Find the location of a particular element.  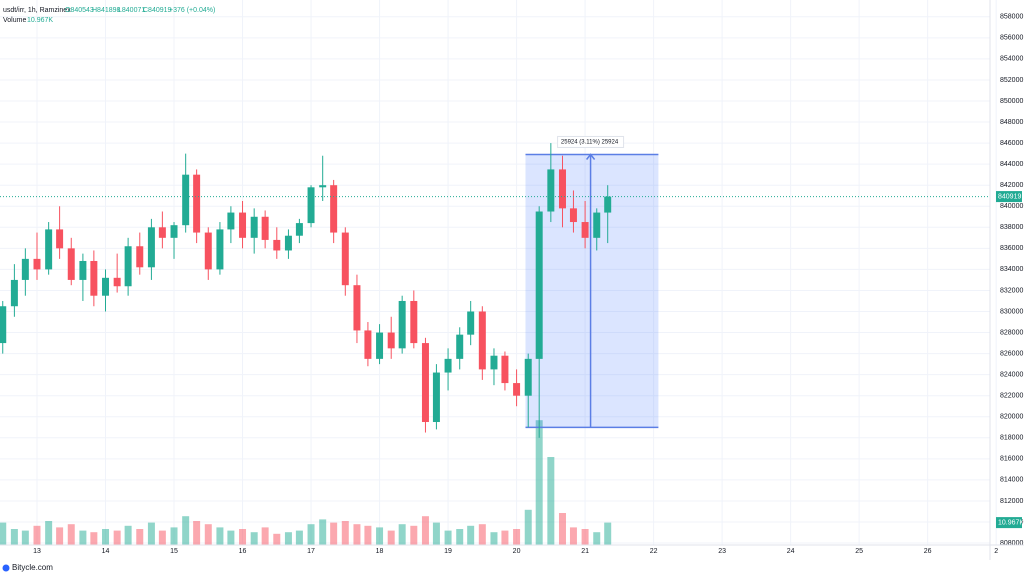

y-tick-label: 824000 is located at coordinates (1011, 374).